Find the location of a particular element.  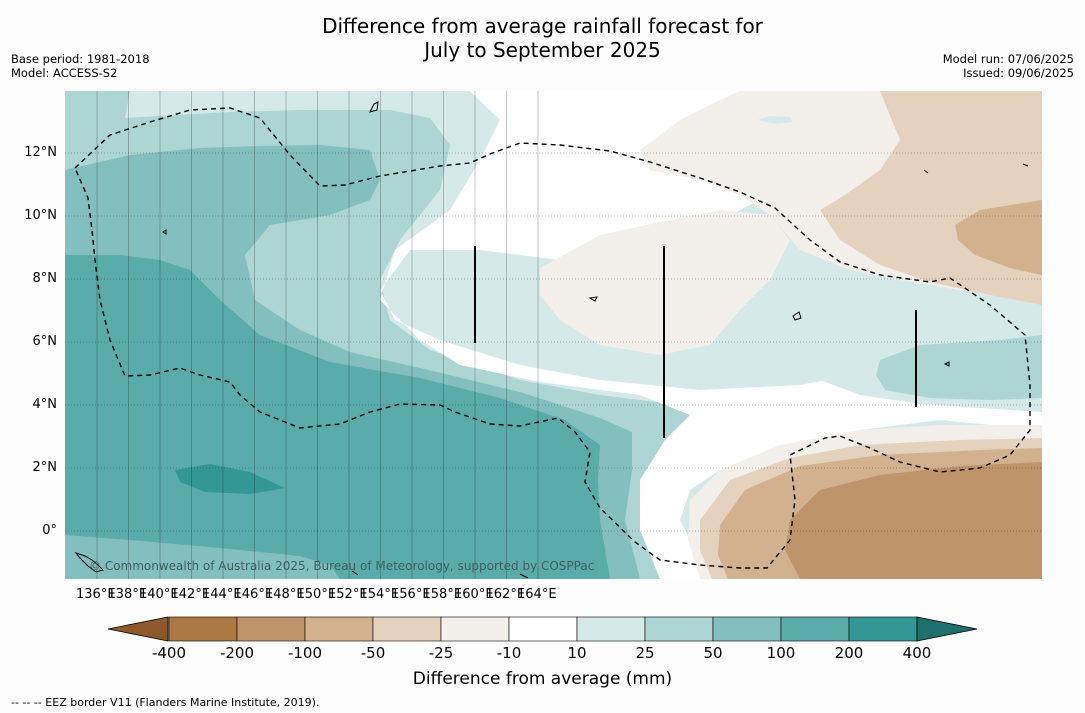

colorbar-tick-label: -100 is located at coordinates (305, 653).